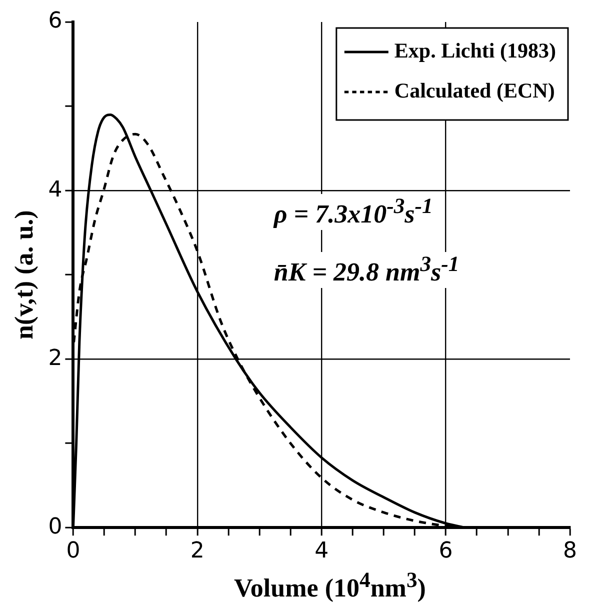 This screenshot has width=610, height=612. I want to click on y-axis-title: n(v,t) (a. u.), so click(23, 275).